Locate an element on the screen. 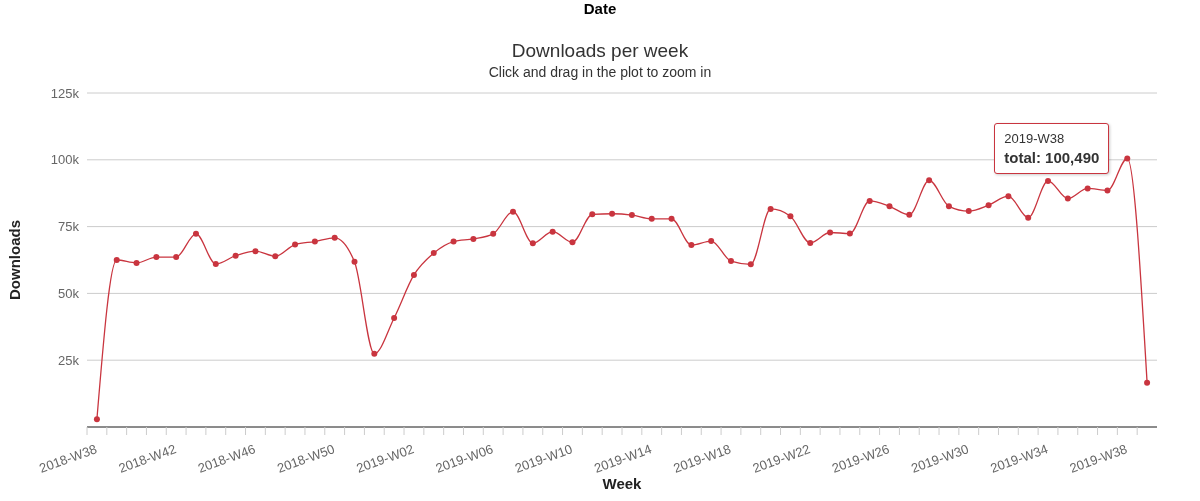  tooltip-box: 2019-W38 total: 100,490 is located at coordinates (1052, 149).